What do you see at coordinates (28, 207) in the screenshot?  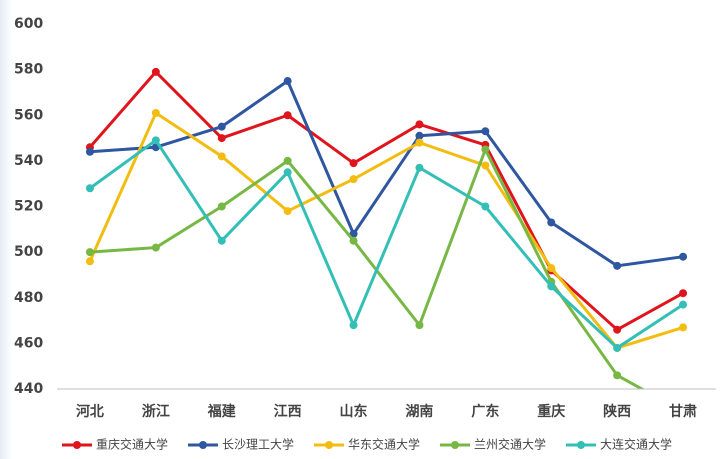 I see `y-tick-label: 520` at bounding box center [28, 207].